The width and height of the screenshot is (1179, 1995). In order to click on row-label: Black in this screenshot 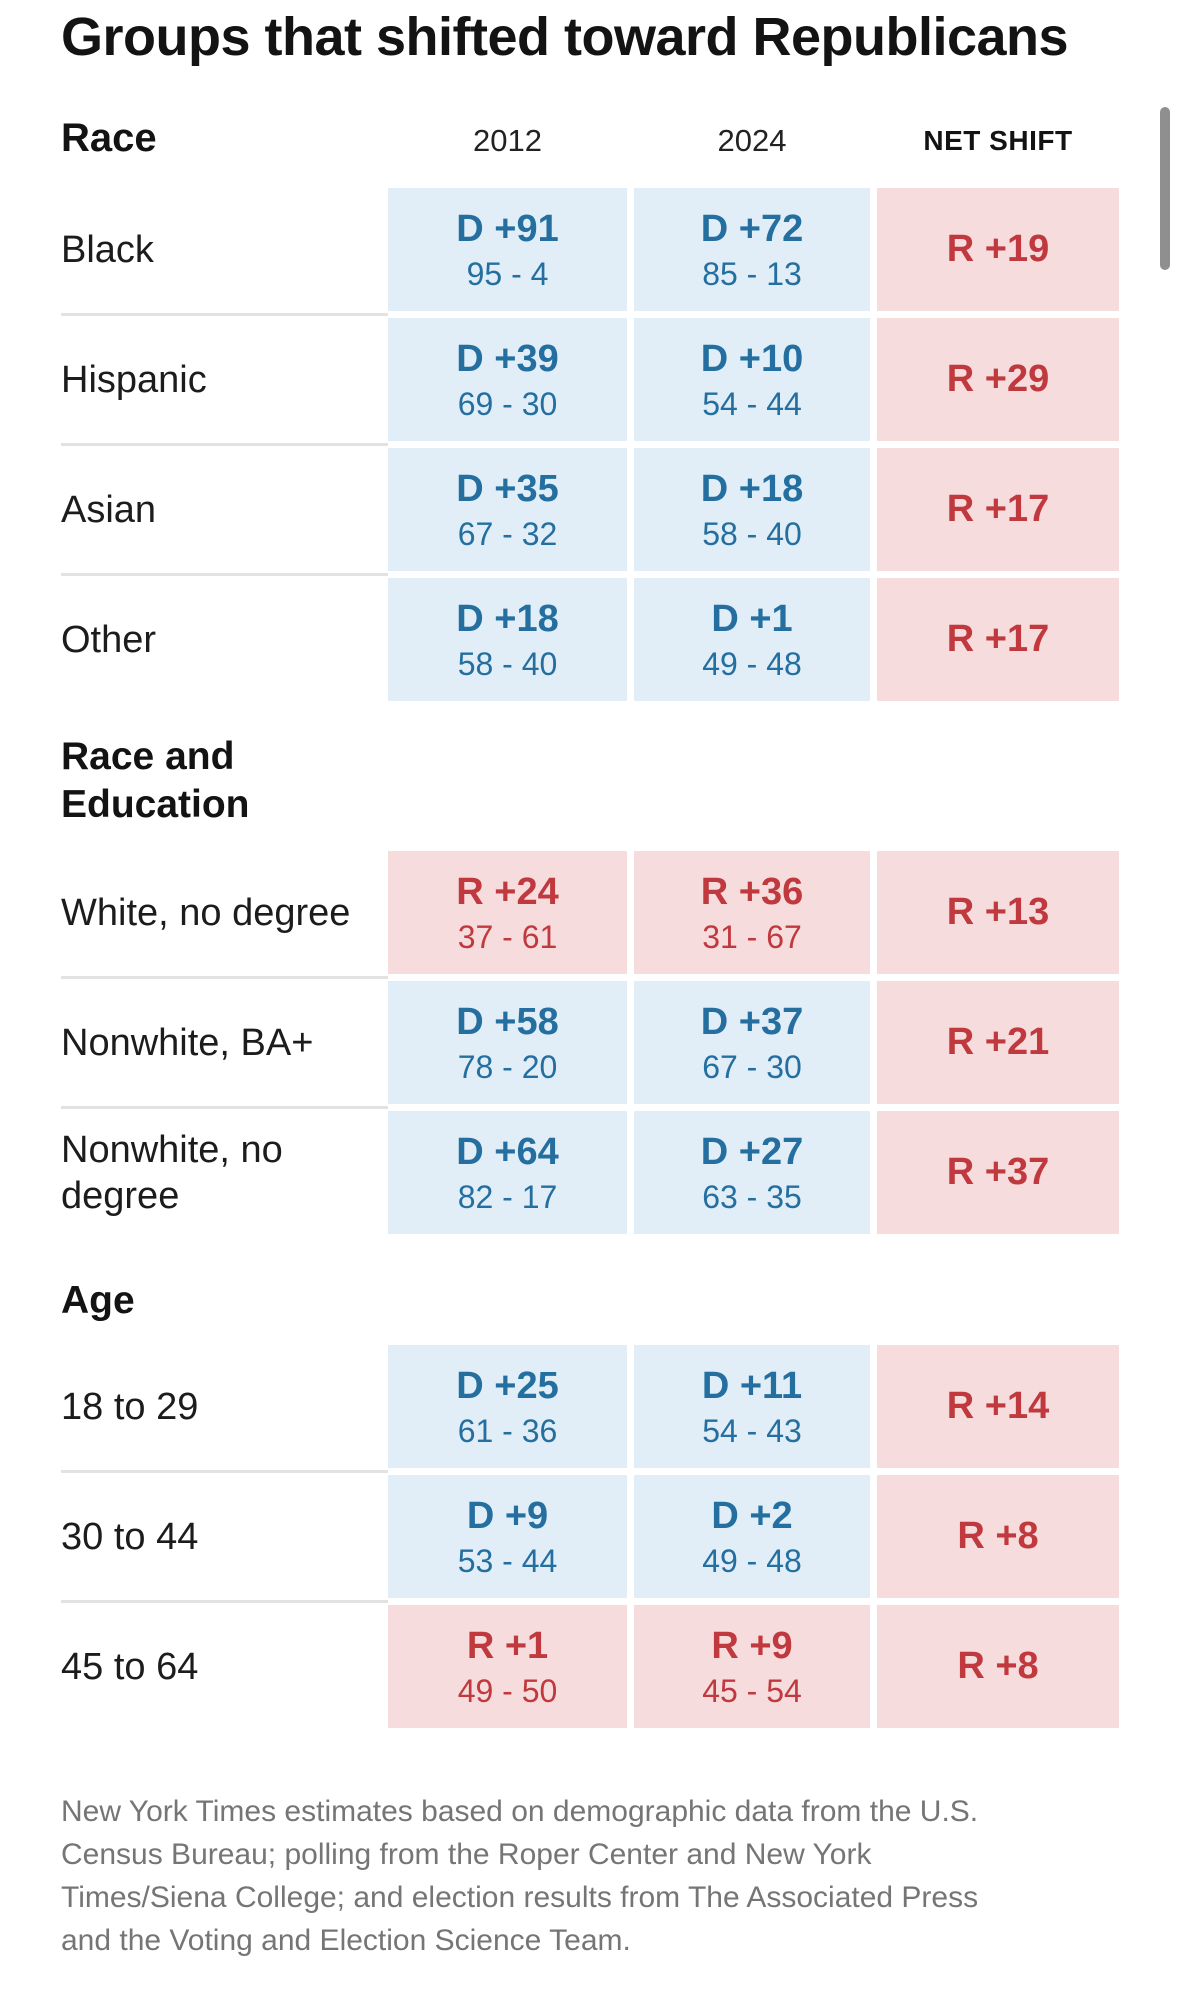, I will do `click(107, 249)`.